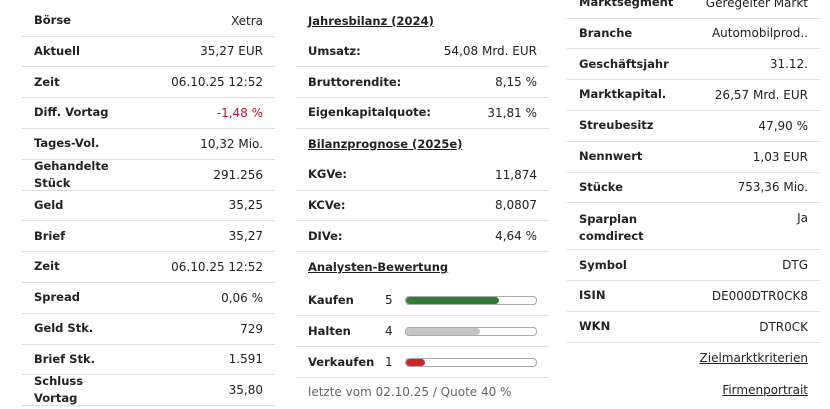 The width and height of the screenshot is (830, 409). Describe the element at coordinates (616, 125) in the screenshot. I see `row-label: Streubesitz` at that location.